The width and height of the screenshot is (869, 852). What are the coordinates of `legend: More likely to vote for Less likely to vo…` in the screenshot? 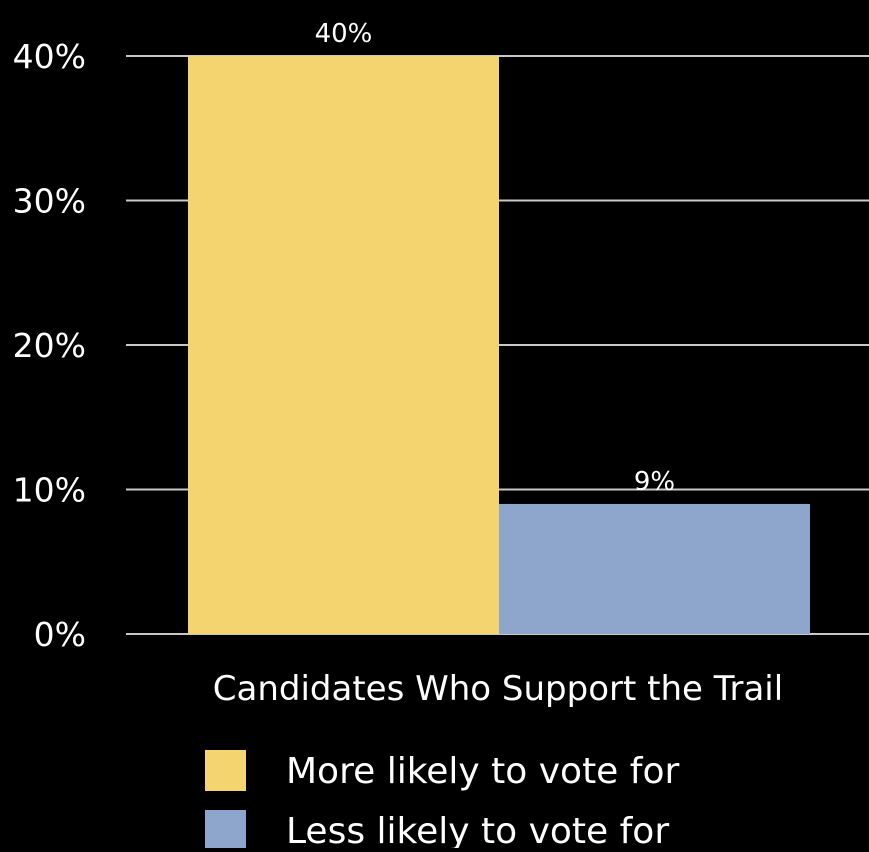 It's located at (442, 801).